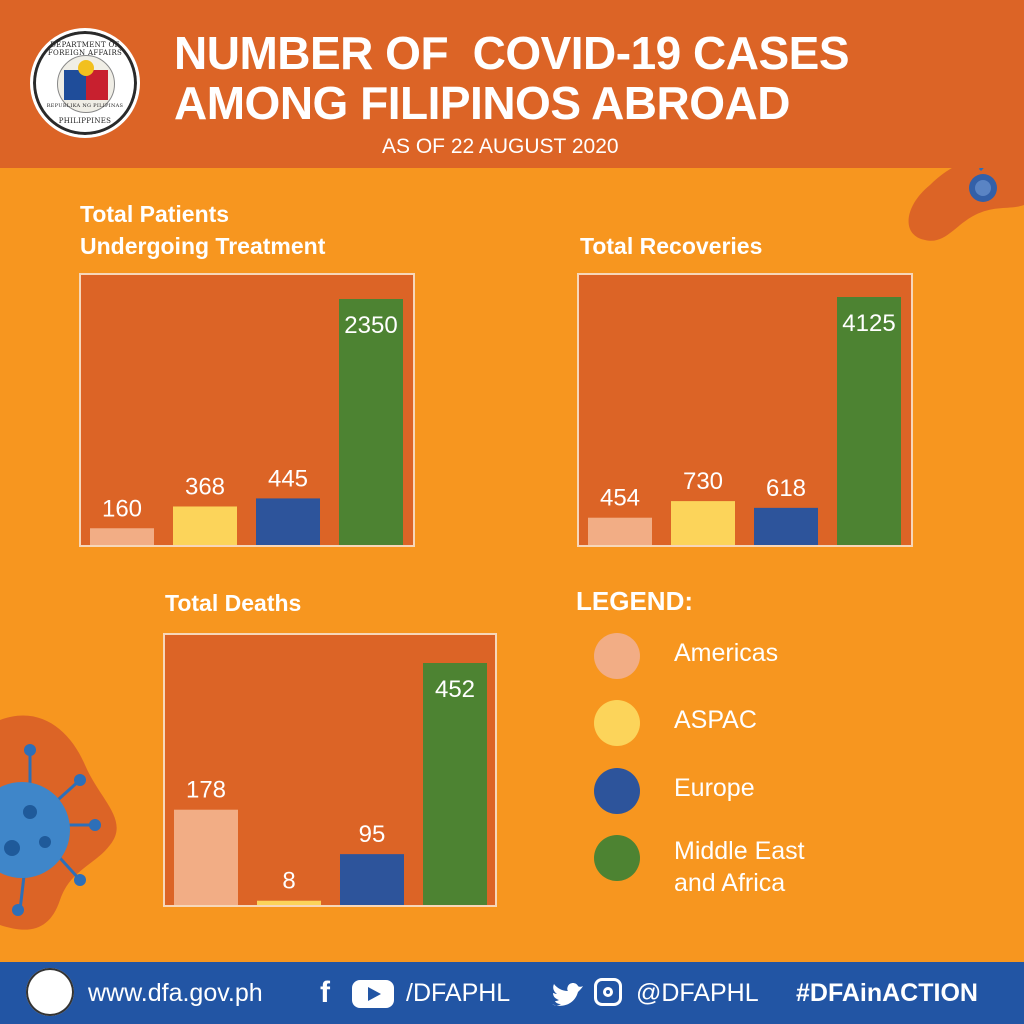 Image resolution: width=1024 pixels, height=1024 pixels. What do you see at coordinates (202, 230) in the screenshot?
I see `chart-title-treatment: Total Patients Undergoing Treatment` at bounding box center [202, 230].